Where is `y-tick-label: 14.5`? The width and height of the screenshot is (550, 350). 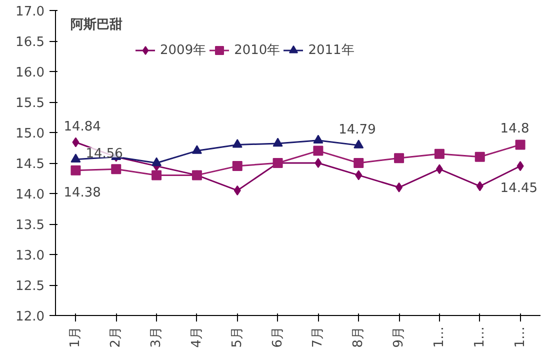 y-tick-label: 14.5 is located at coordinates (30, 164).